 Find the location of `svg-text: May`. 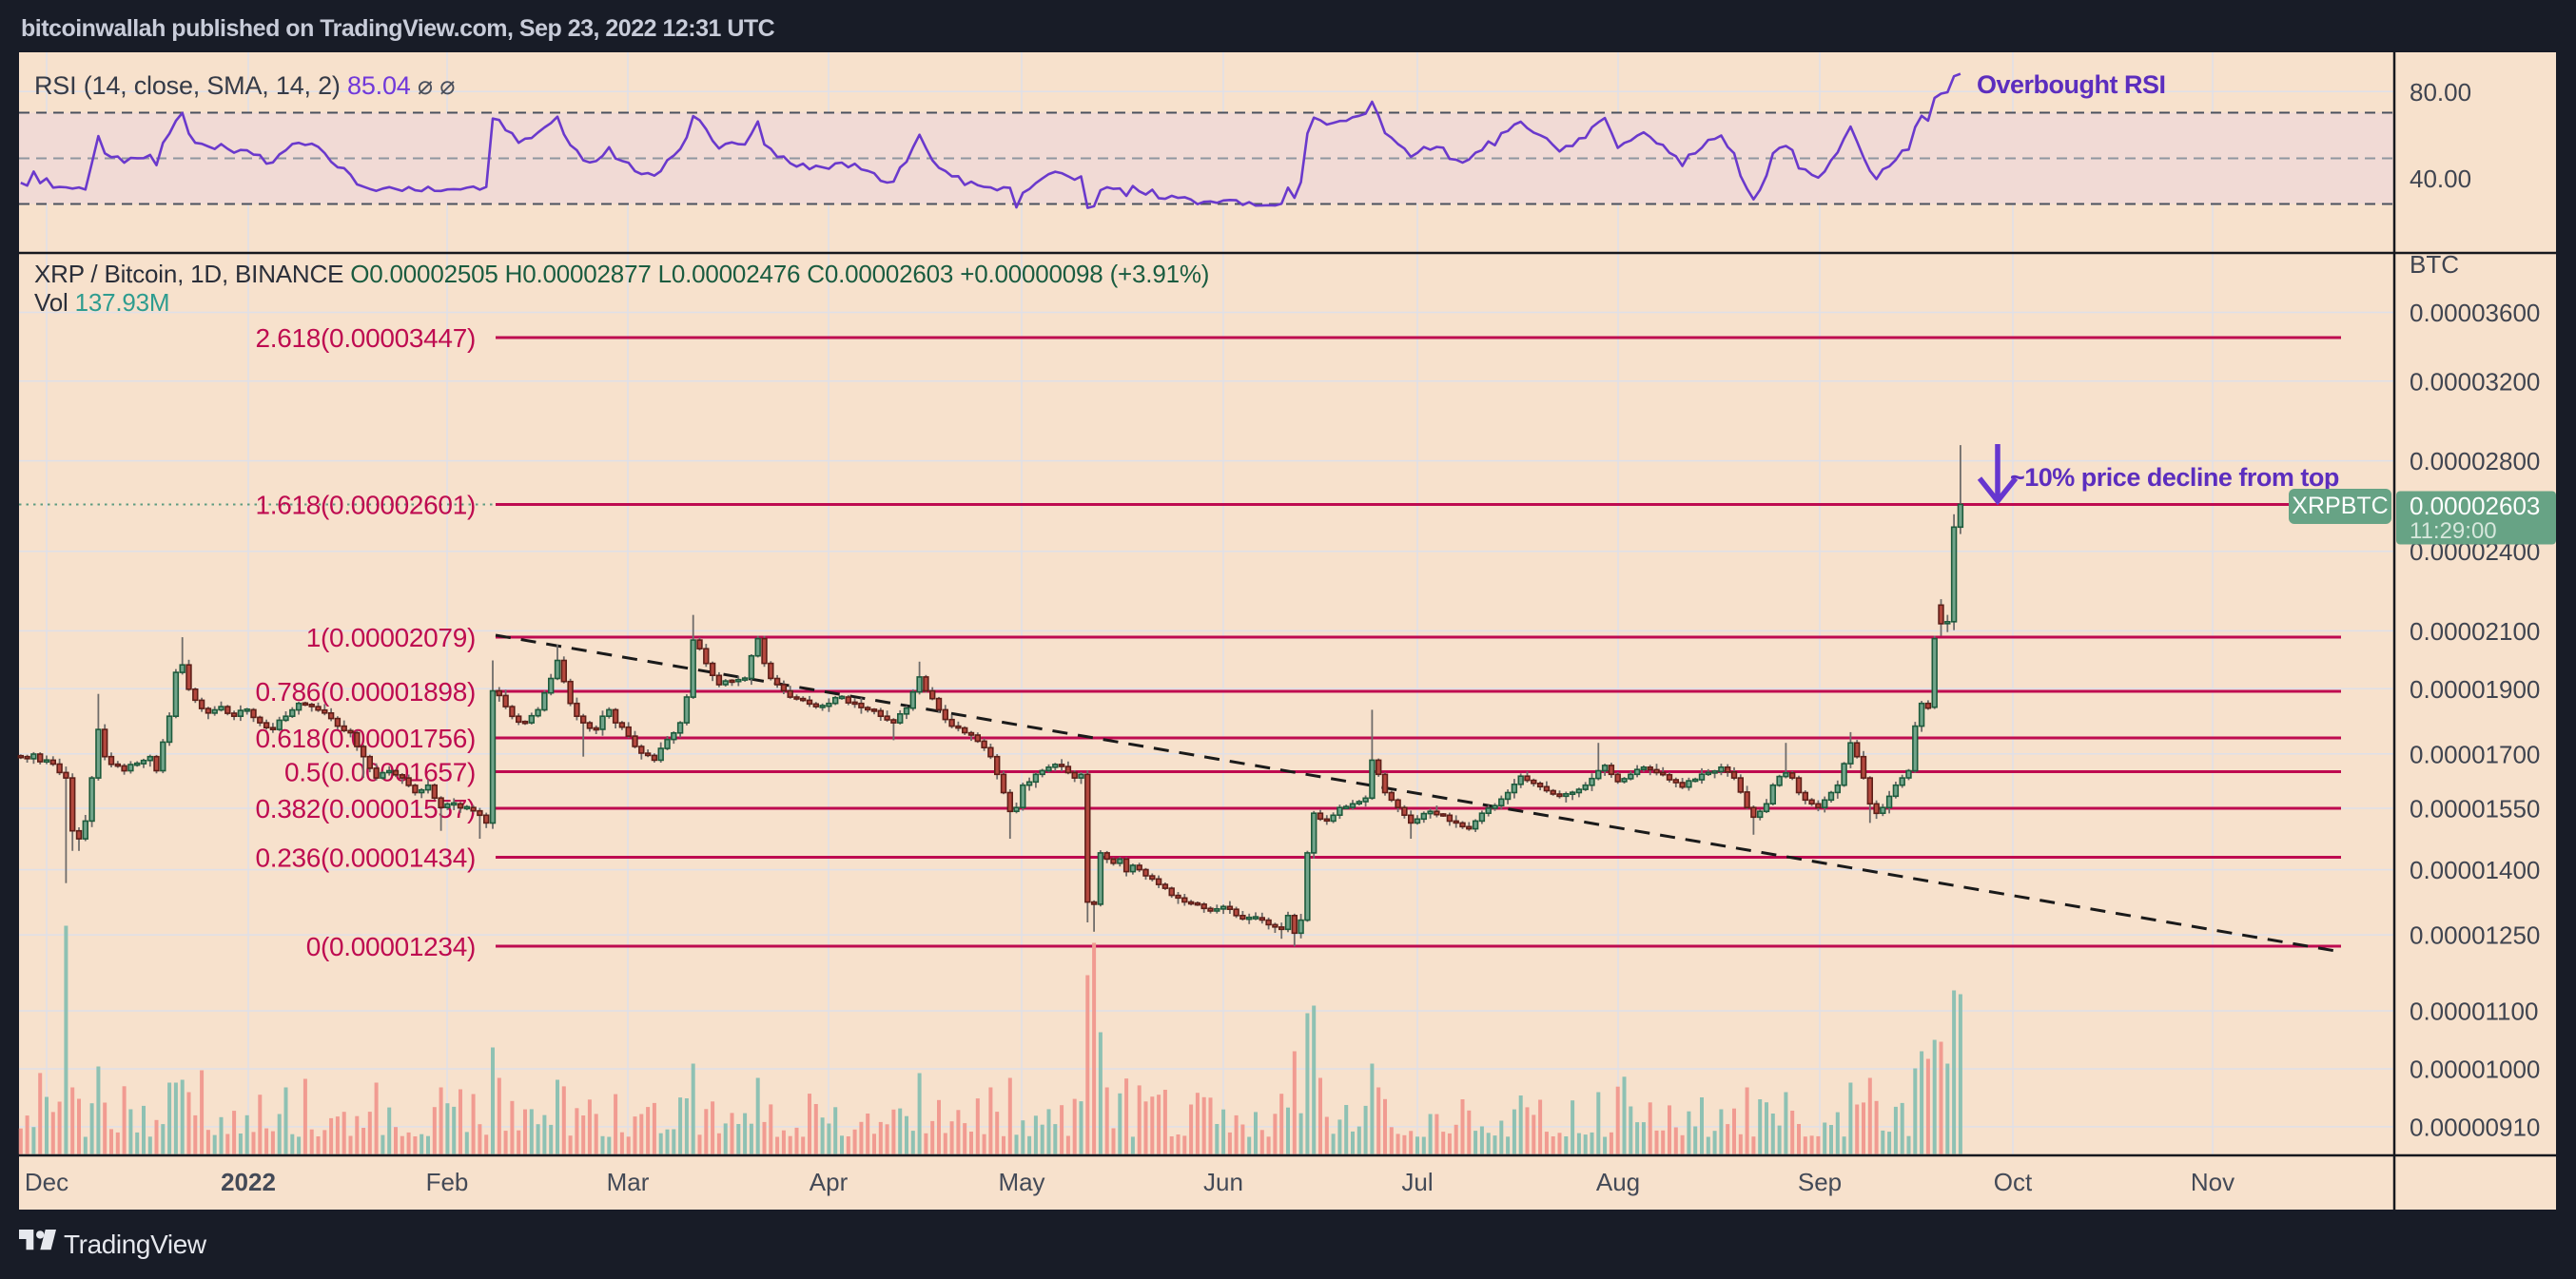

svg-text: May is located at coordinates (1021, 1182).